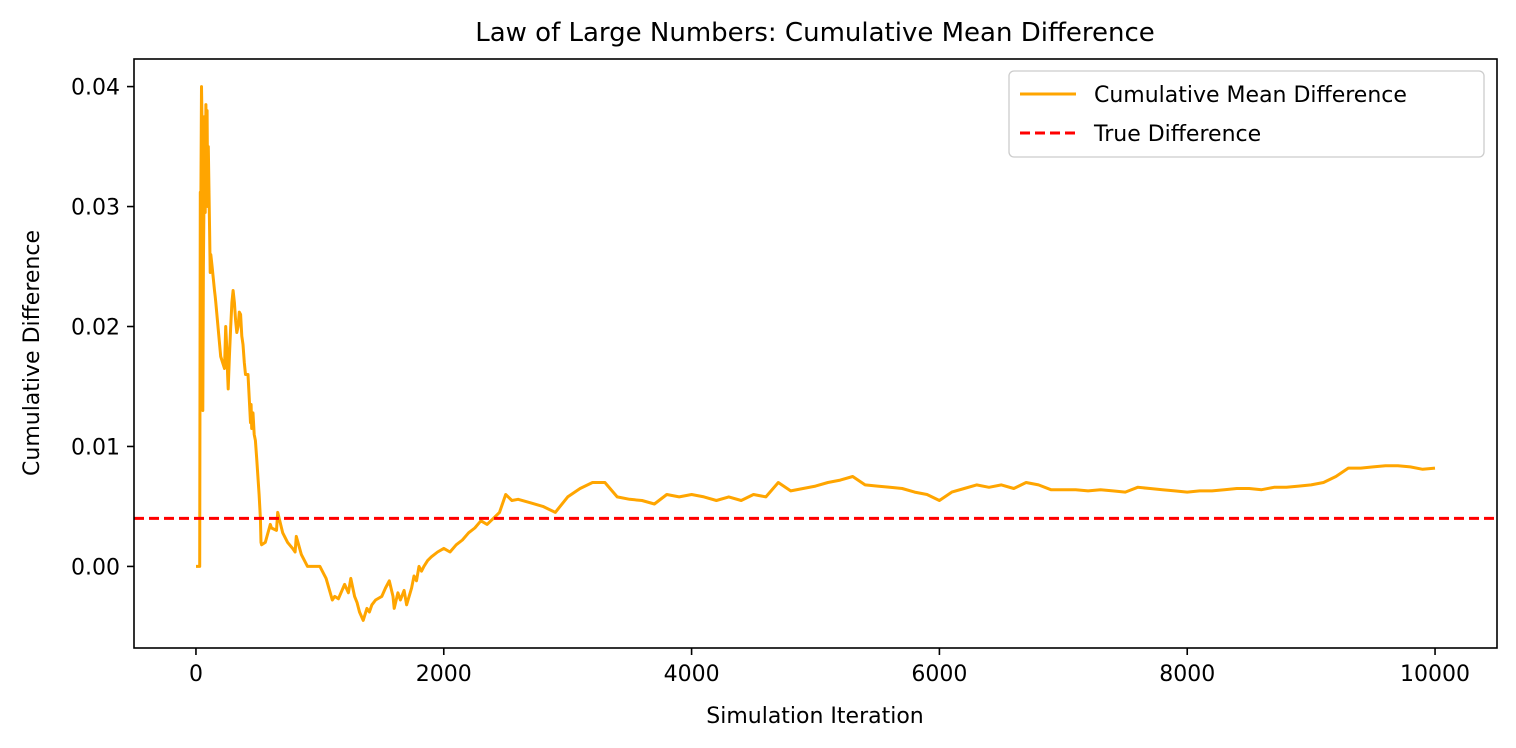 The width and height of the screenshot is (1516, 748). Describe the element at coordinates (815, 716) in the screenshot. I see `x-axis-label: Simulation Iteration` at that location.